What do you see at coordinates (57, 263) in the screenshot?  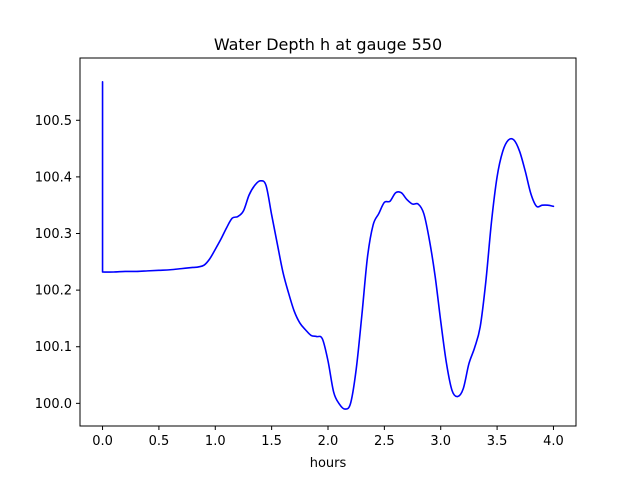 I see `y-axis-ticks: 100.0 100.1 100.2 100.3 100.4 100.5` at bounding box center [57, 263].